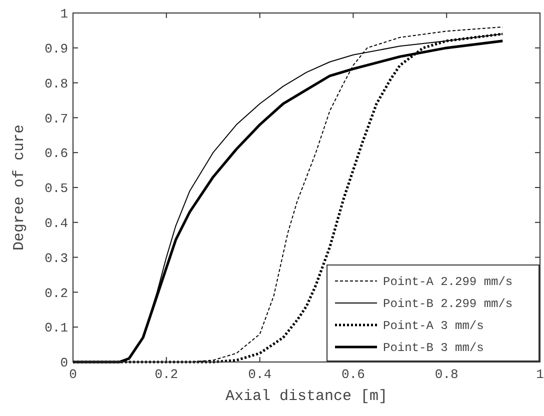  Describe the element at coordinates (433, 326) in the screenshot. I see `legend-label: Point-A 3 mm/s` at that location.